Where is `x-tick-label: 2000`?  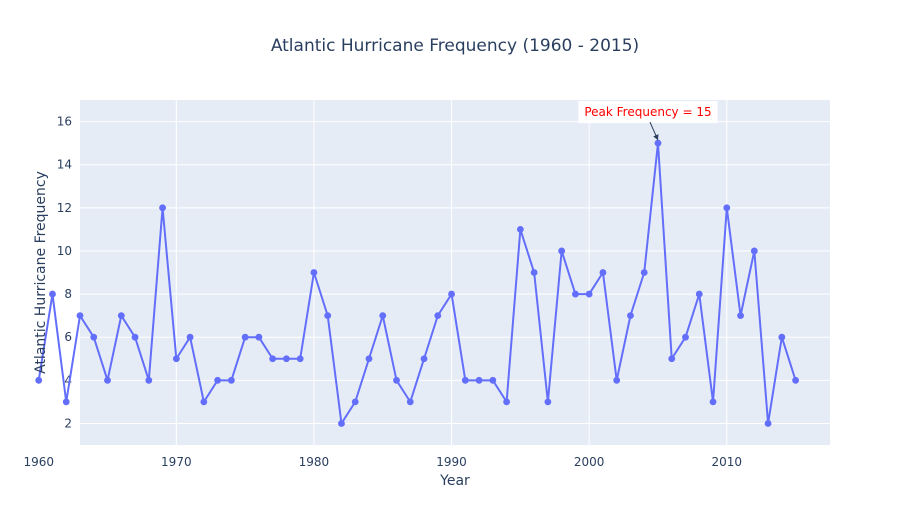 x-tick-label: 2000 is located at coordinates (589, 462).